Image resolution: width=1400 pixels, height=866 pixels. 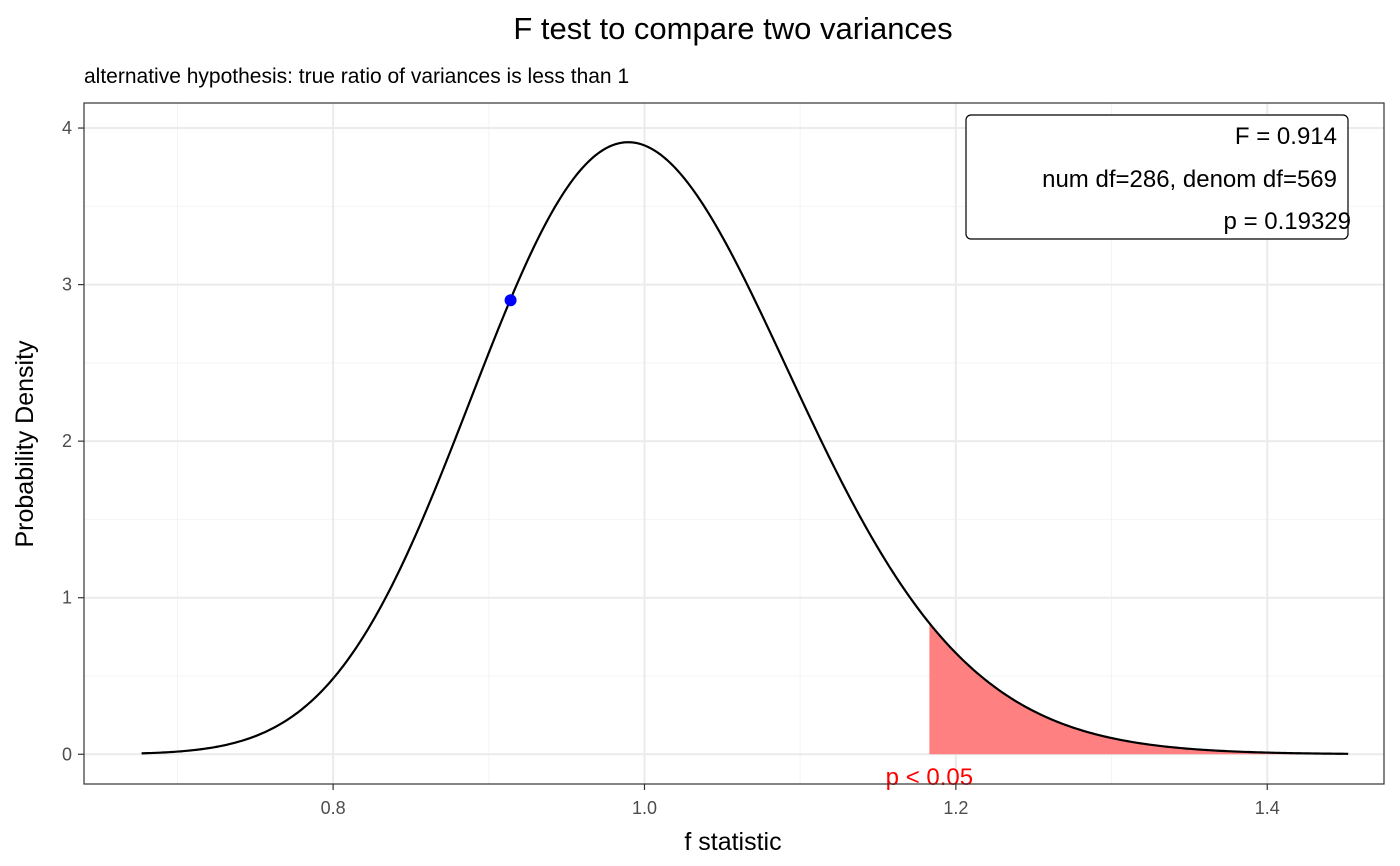 What do you see at coordinates (67, 598) in the screenshot?
I see `y-tick-label-1: 1` at bounding box center [67, 598].